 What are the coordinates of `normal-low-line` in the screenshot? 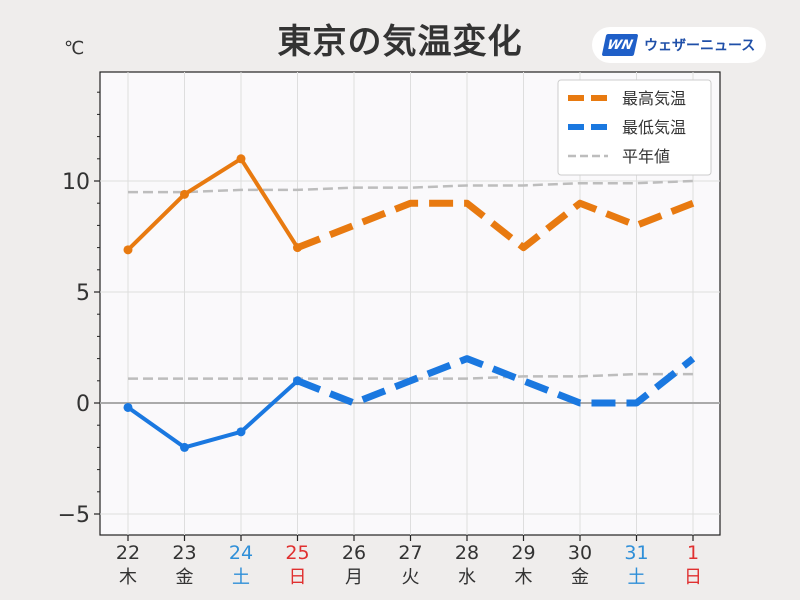 It's located at (410, 376).